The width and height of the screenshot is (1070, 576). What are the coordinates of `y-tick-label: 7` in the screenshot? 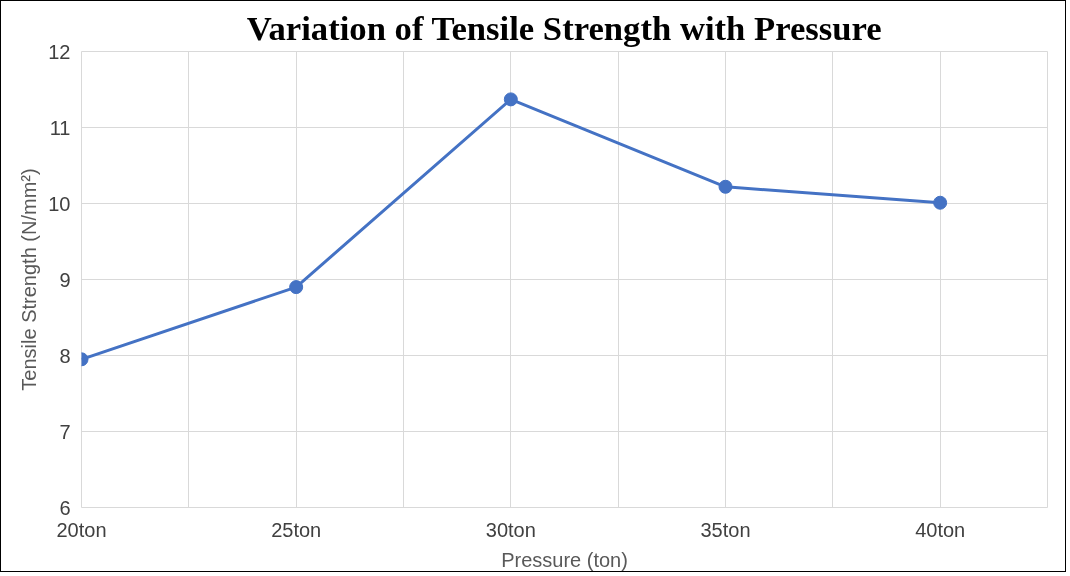 It's located at (65, 431).